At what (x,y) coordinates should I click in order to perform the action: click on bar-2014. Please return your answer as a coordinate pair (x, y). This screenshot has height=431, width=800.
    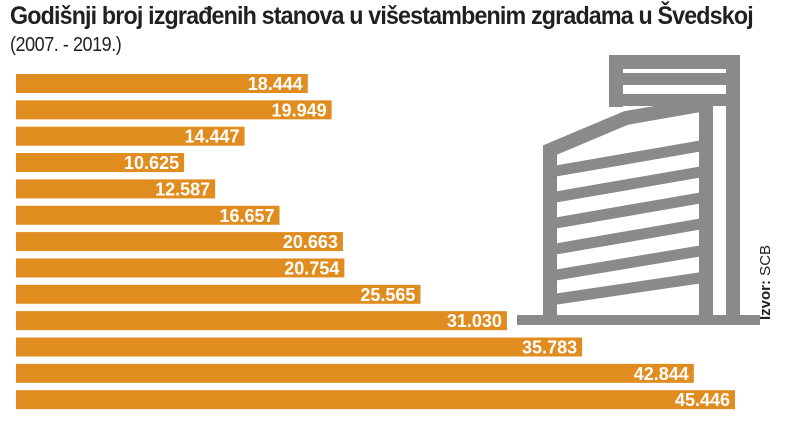
    Looking at the image, I should click on (180, 268).